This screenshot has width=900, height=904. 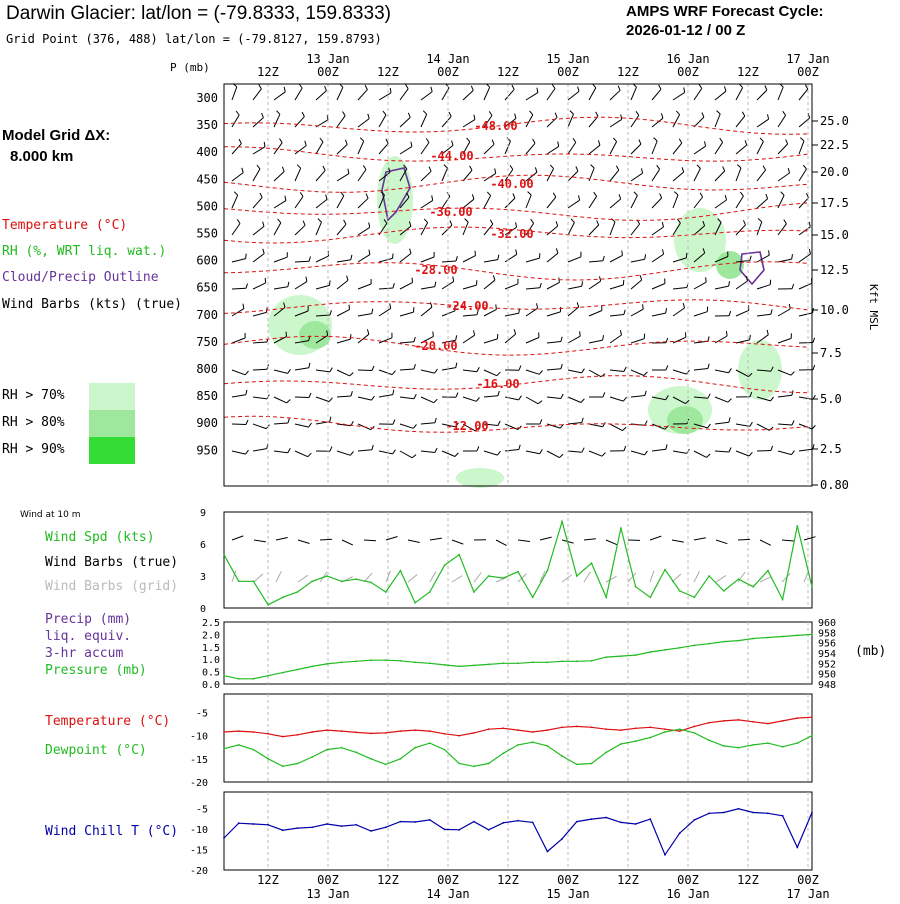 I want to click on isotherm-label: -48.00, so click(x=495, y=126).